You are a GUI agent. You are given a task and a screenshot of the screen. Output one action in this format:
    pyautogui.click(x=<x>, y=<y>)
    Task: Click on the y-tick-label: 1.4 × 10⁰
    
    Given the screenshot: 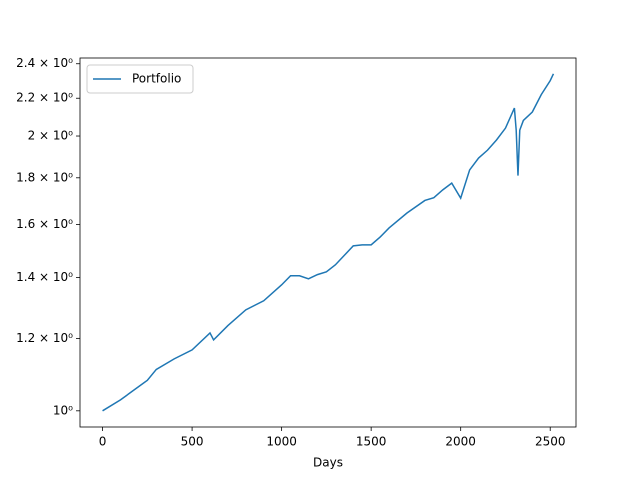 What is the action you would take?
    pyautogui.click(x=44, y=277)
    